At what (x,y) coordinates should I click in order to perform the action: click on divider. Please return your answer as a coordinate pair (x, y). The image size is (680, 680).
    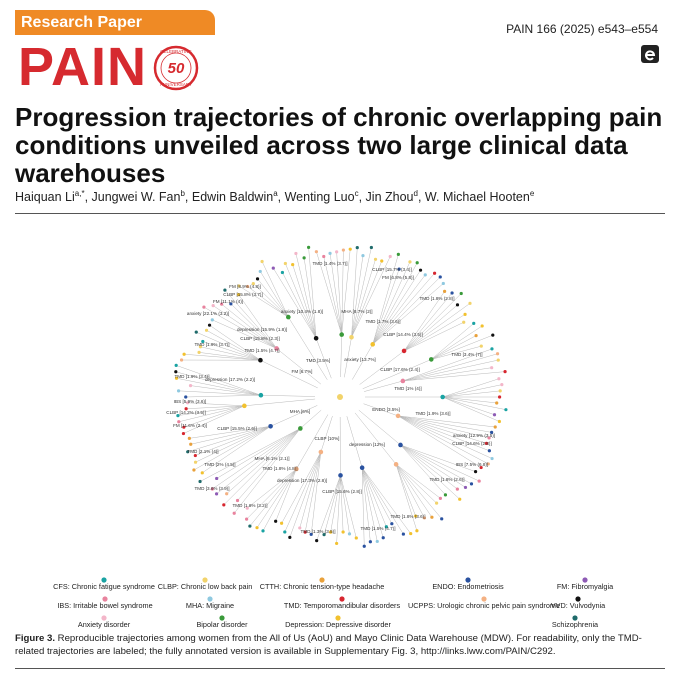
    Looking at the image, I should click on (340, 668).